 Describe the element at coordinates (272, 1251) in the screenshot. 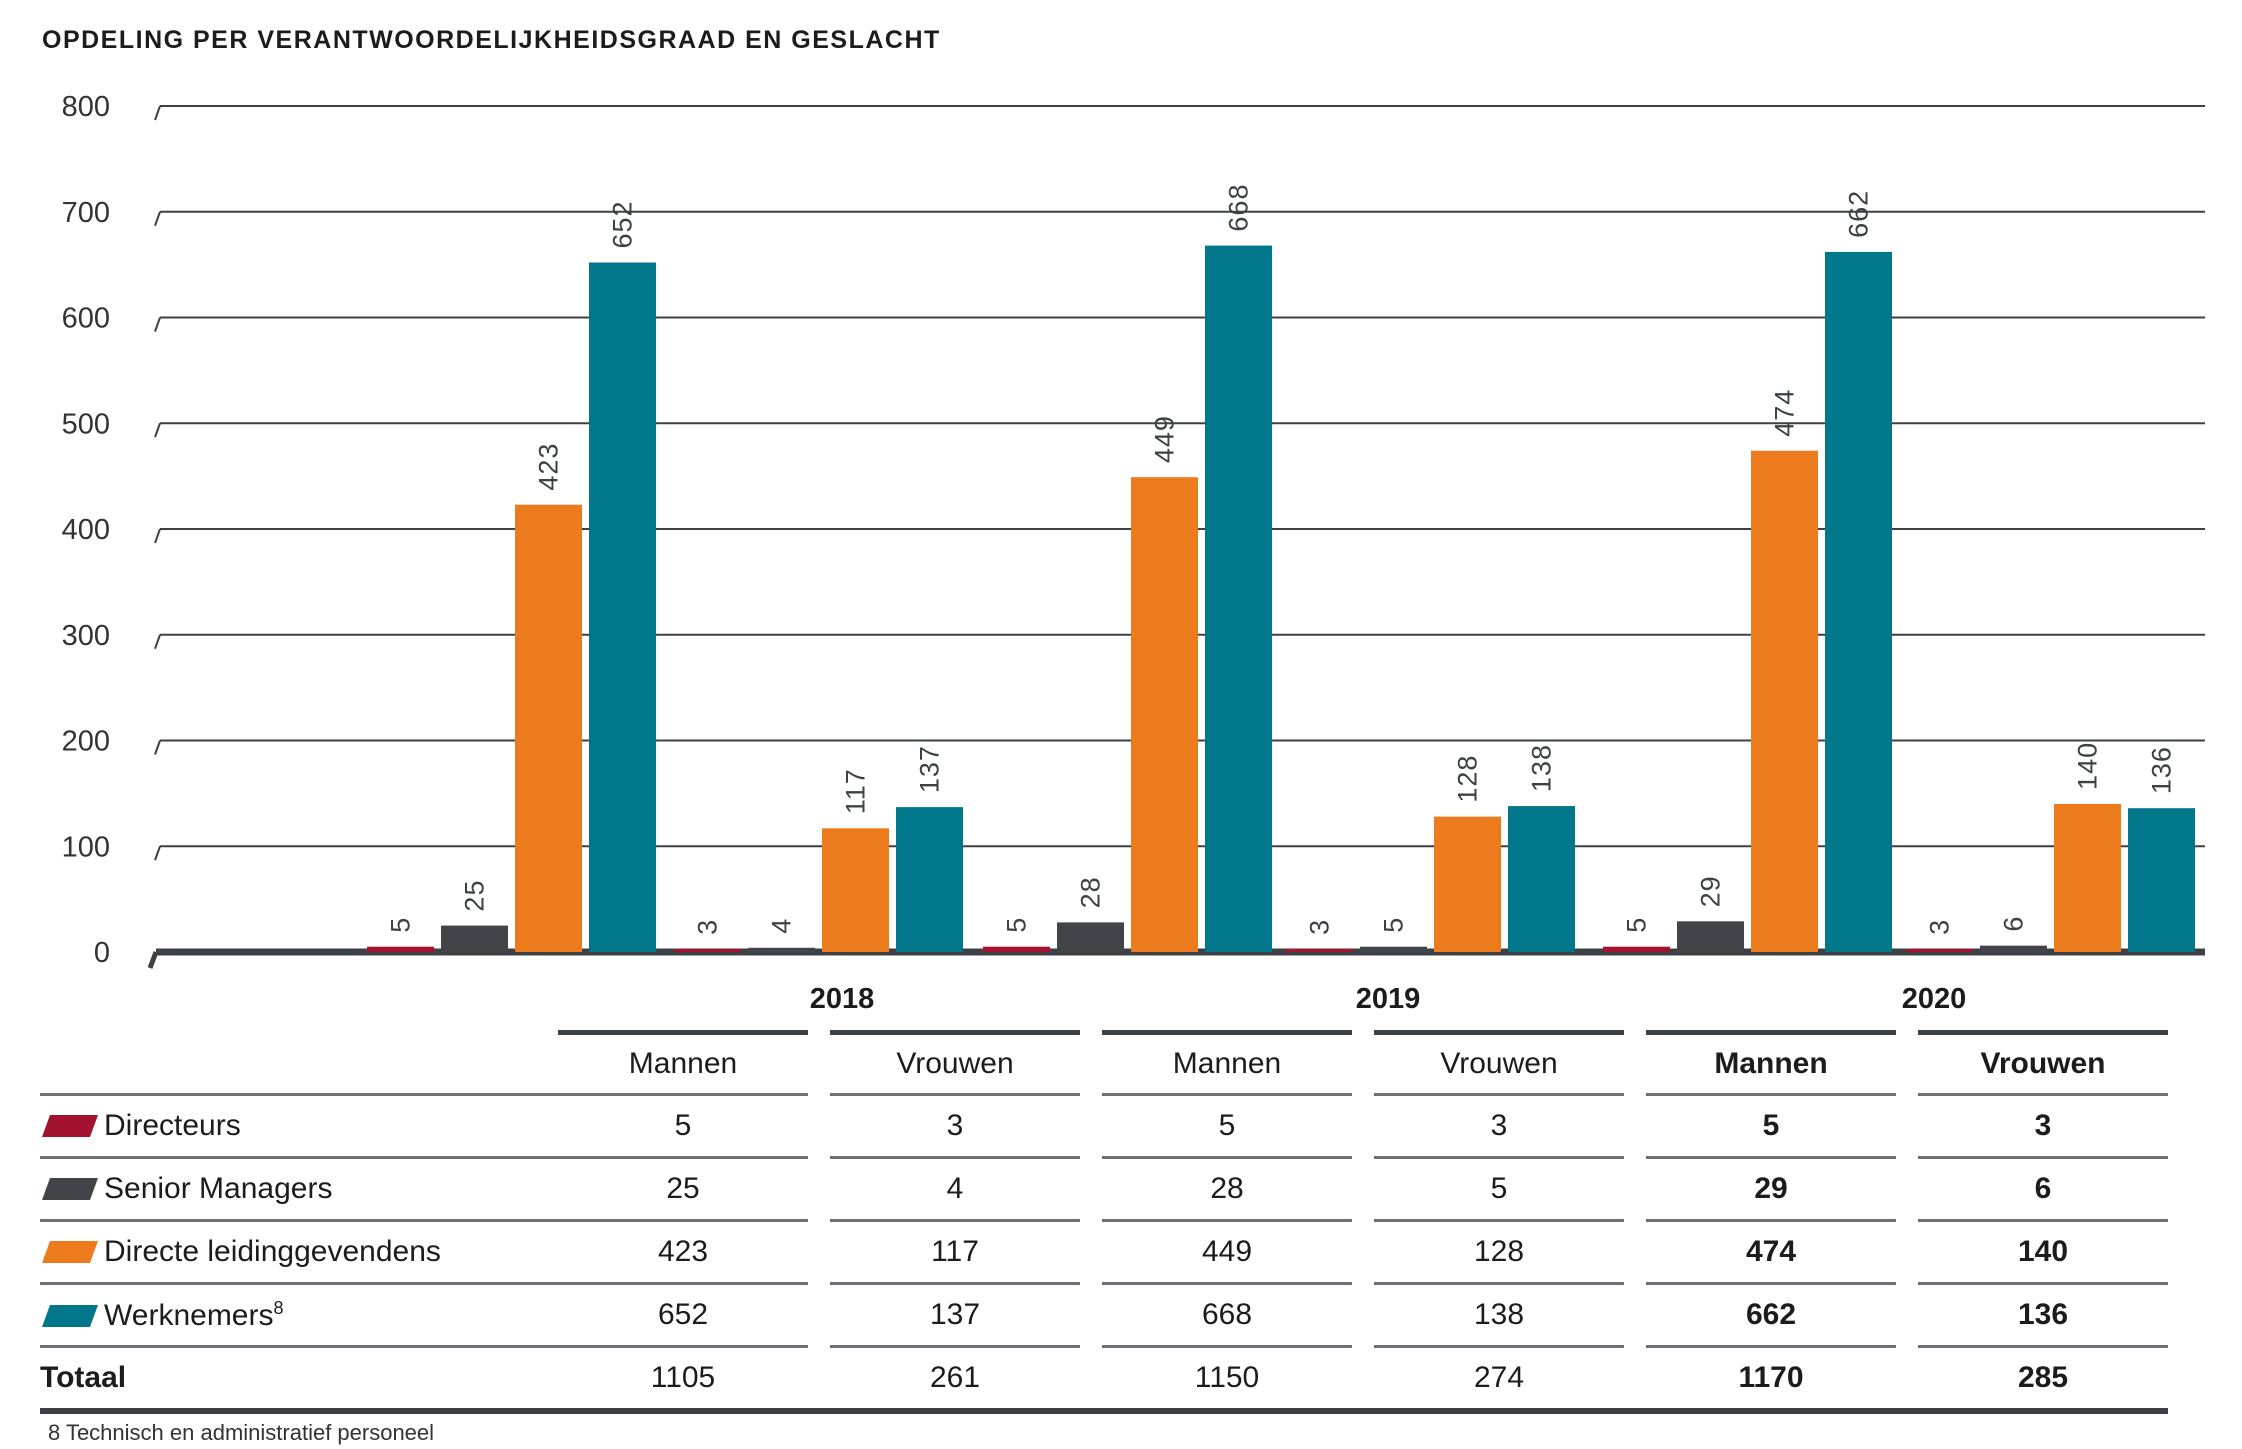

I see `row-label-text: Directe leidinggevendens` at that location.